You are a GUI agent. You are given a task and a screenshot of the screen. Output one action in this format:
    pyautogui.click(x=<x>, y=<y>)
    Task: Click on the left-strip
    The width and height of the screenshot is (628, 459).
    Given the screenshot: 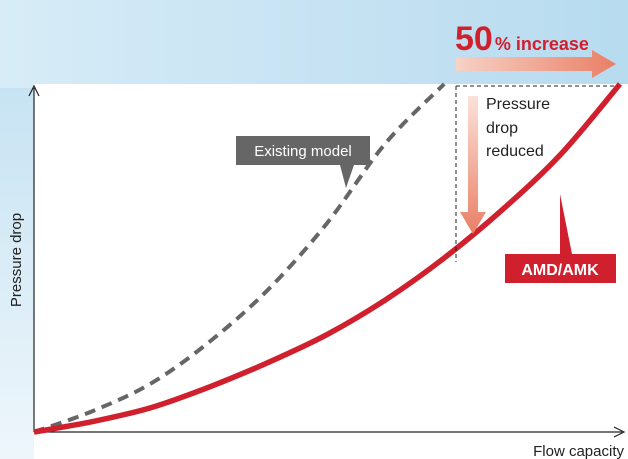 What is the action you would take?
    pyautogui.click(x=17, y=273)
    